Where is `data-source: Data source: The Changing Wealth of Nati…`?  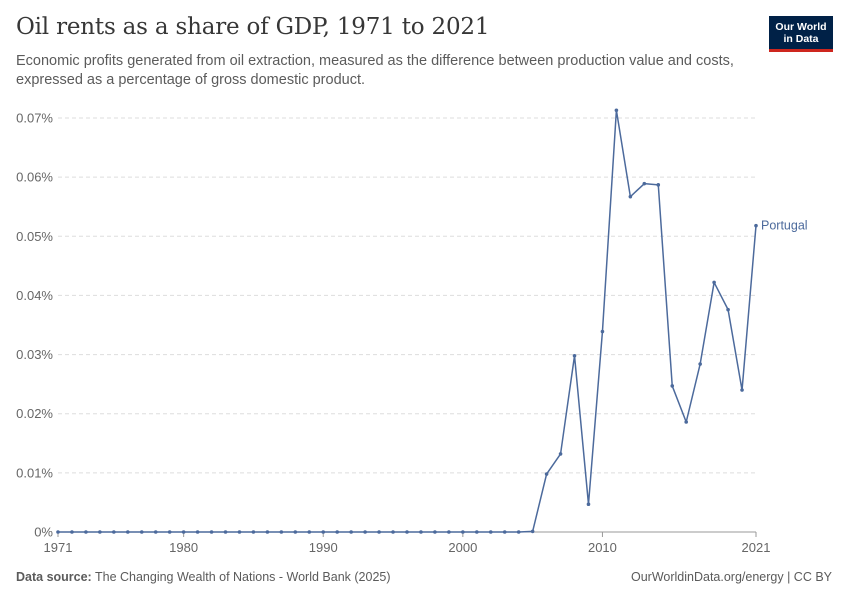
data-source: Data source: The Changing Wealth of Nati… is located at coordinates (203, 577).